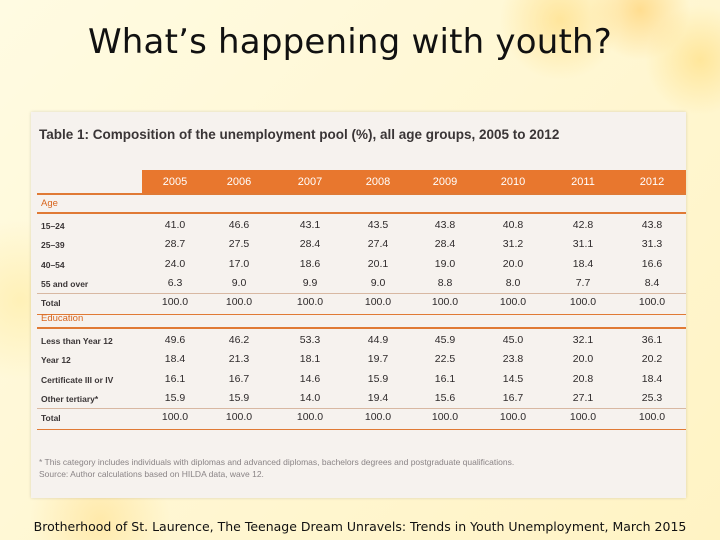 The image size is (720, 540). What do you see at coordinates (361, 328) in the screenshot?
I see `section-rule` at bounding box center [361, 328].